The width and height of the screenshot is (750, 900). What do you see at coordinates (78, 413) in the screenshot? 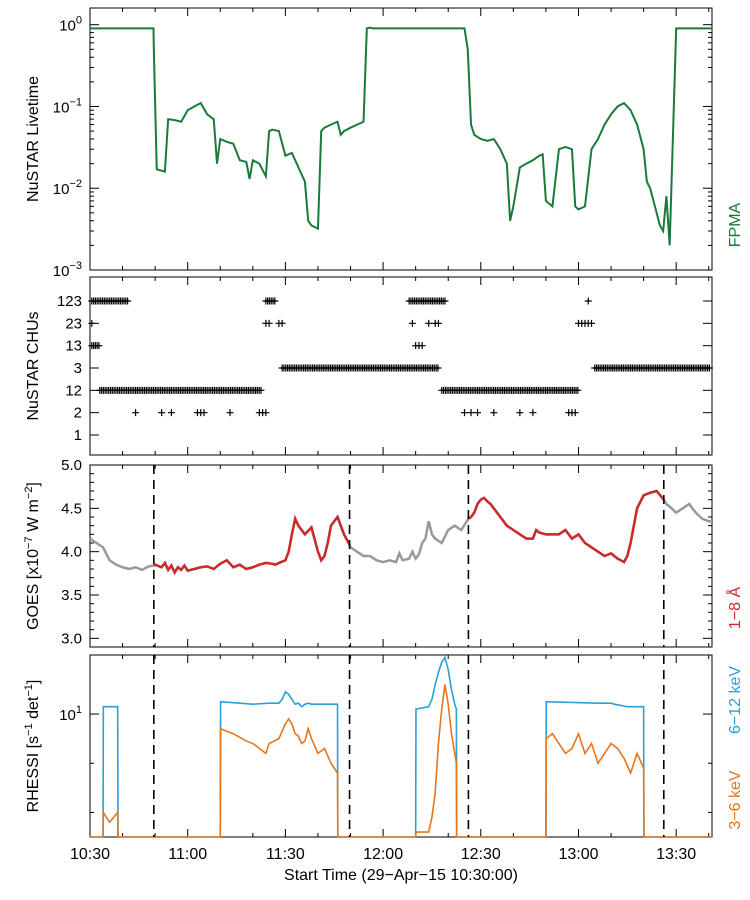
I see `chus-y-tick-label: 2` at bounding box center [78, 413].